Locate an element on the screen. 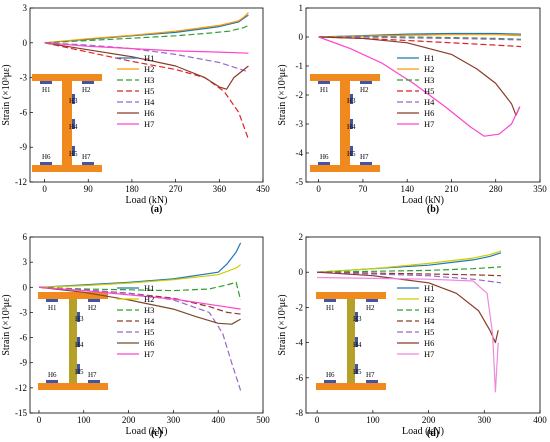 The width and height of the screenshot is (550, 442). y-tick-label: -12 is located at coordinates (21, 388).